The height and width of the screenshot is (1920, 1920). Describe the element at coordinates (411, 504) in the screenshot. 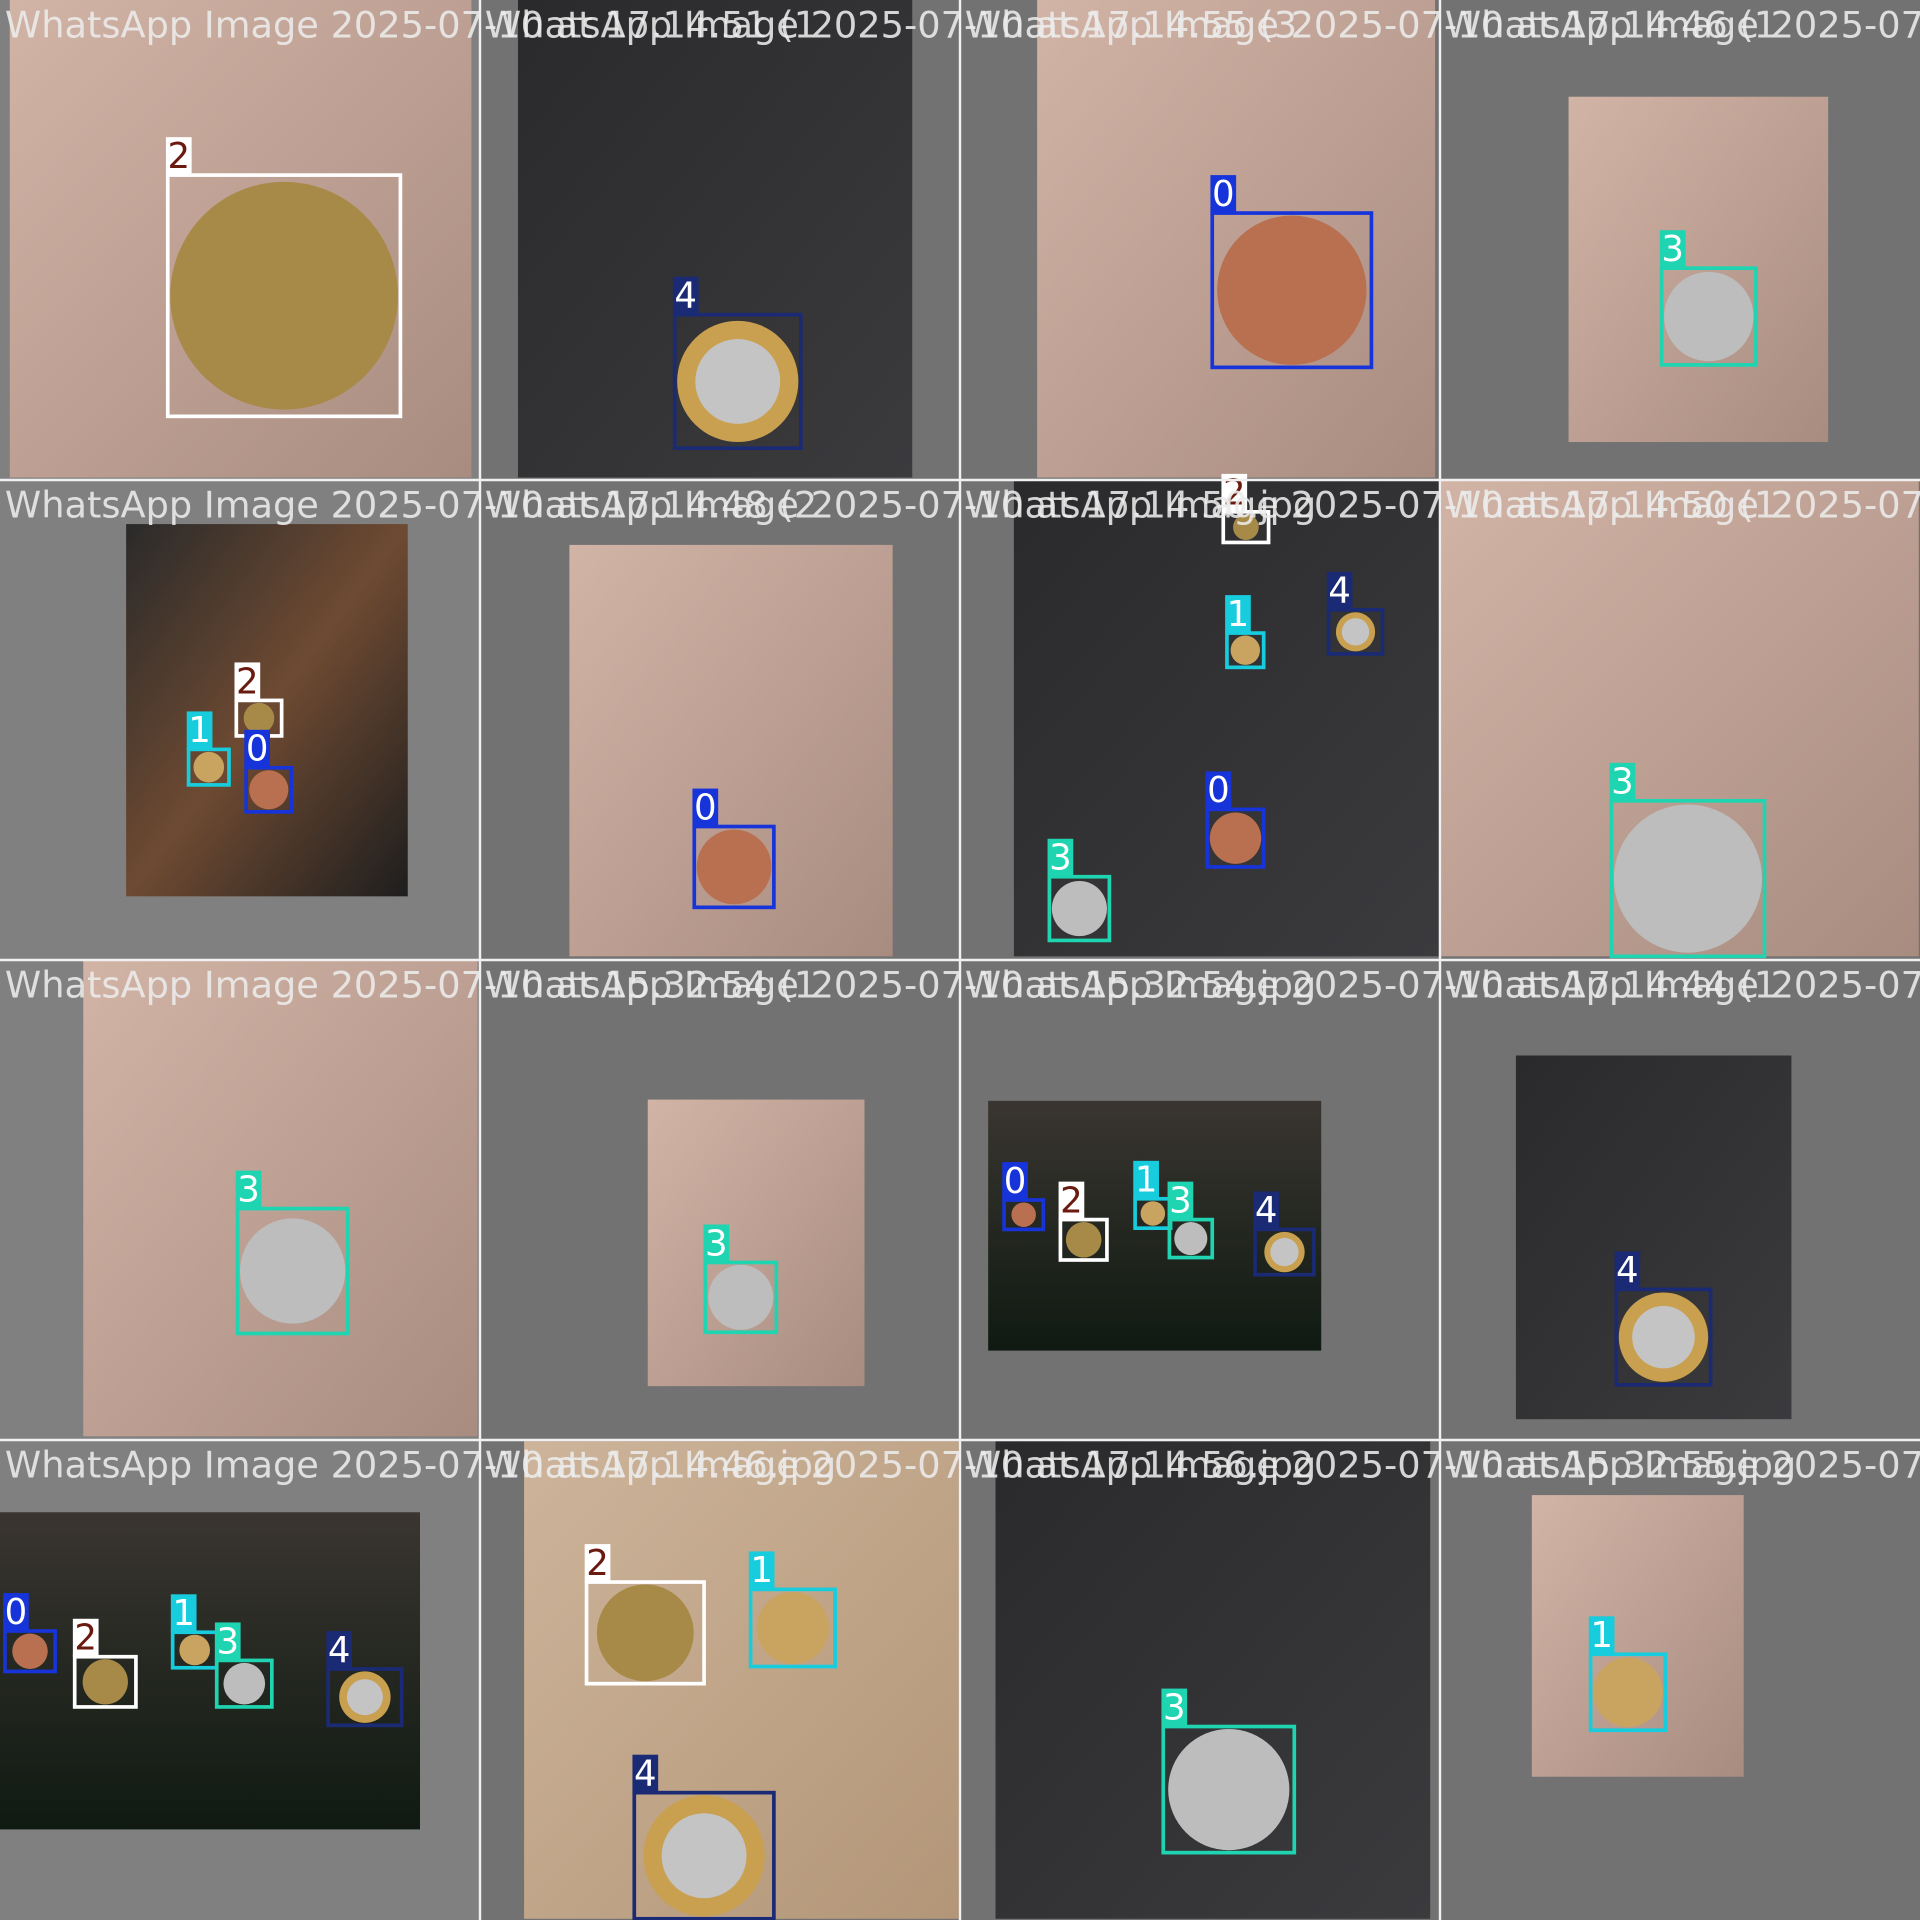

I see `image-title: WhatsApp Image 2025-07-10 at 17.14.48 (2` at that location.